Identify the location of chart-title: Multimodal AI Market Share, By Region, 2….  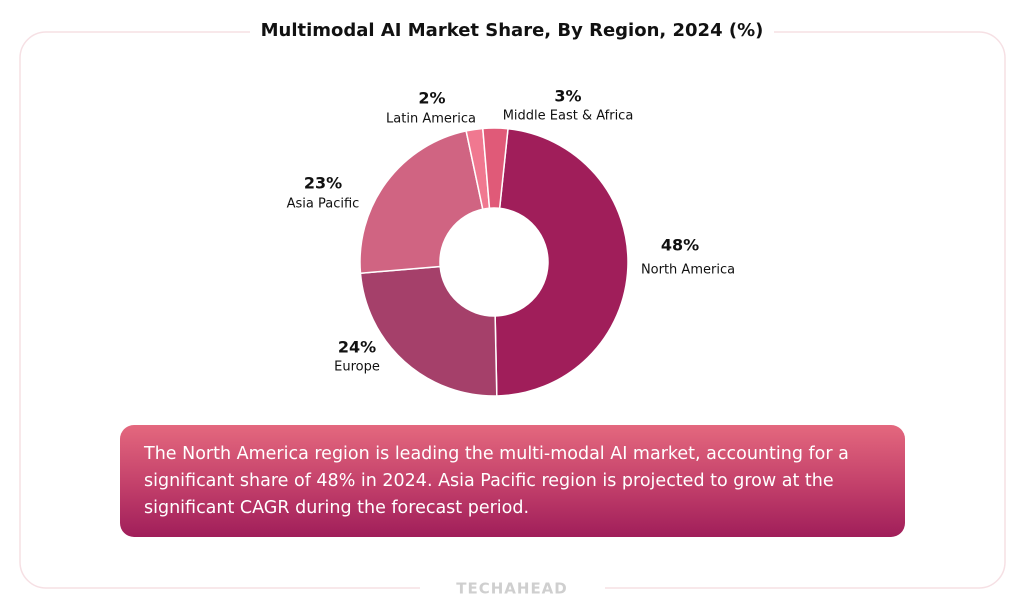
(512, 30).